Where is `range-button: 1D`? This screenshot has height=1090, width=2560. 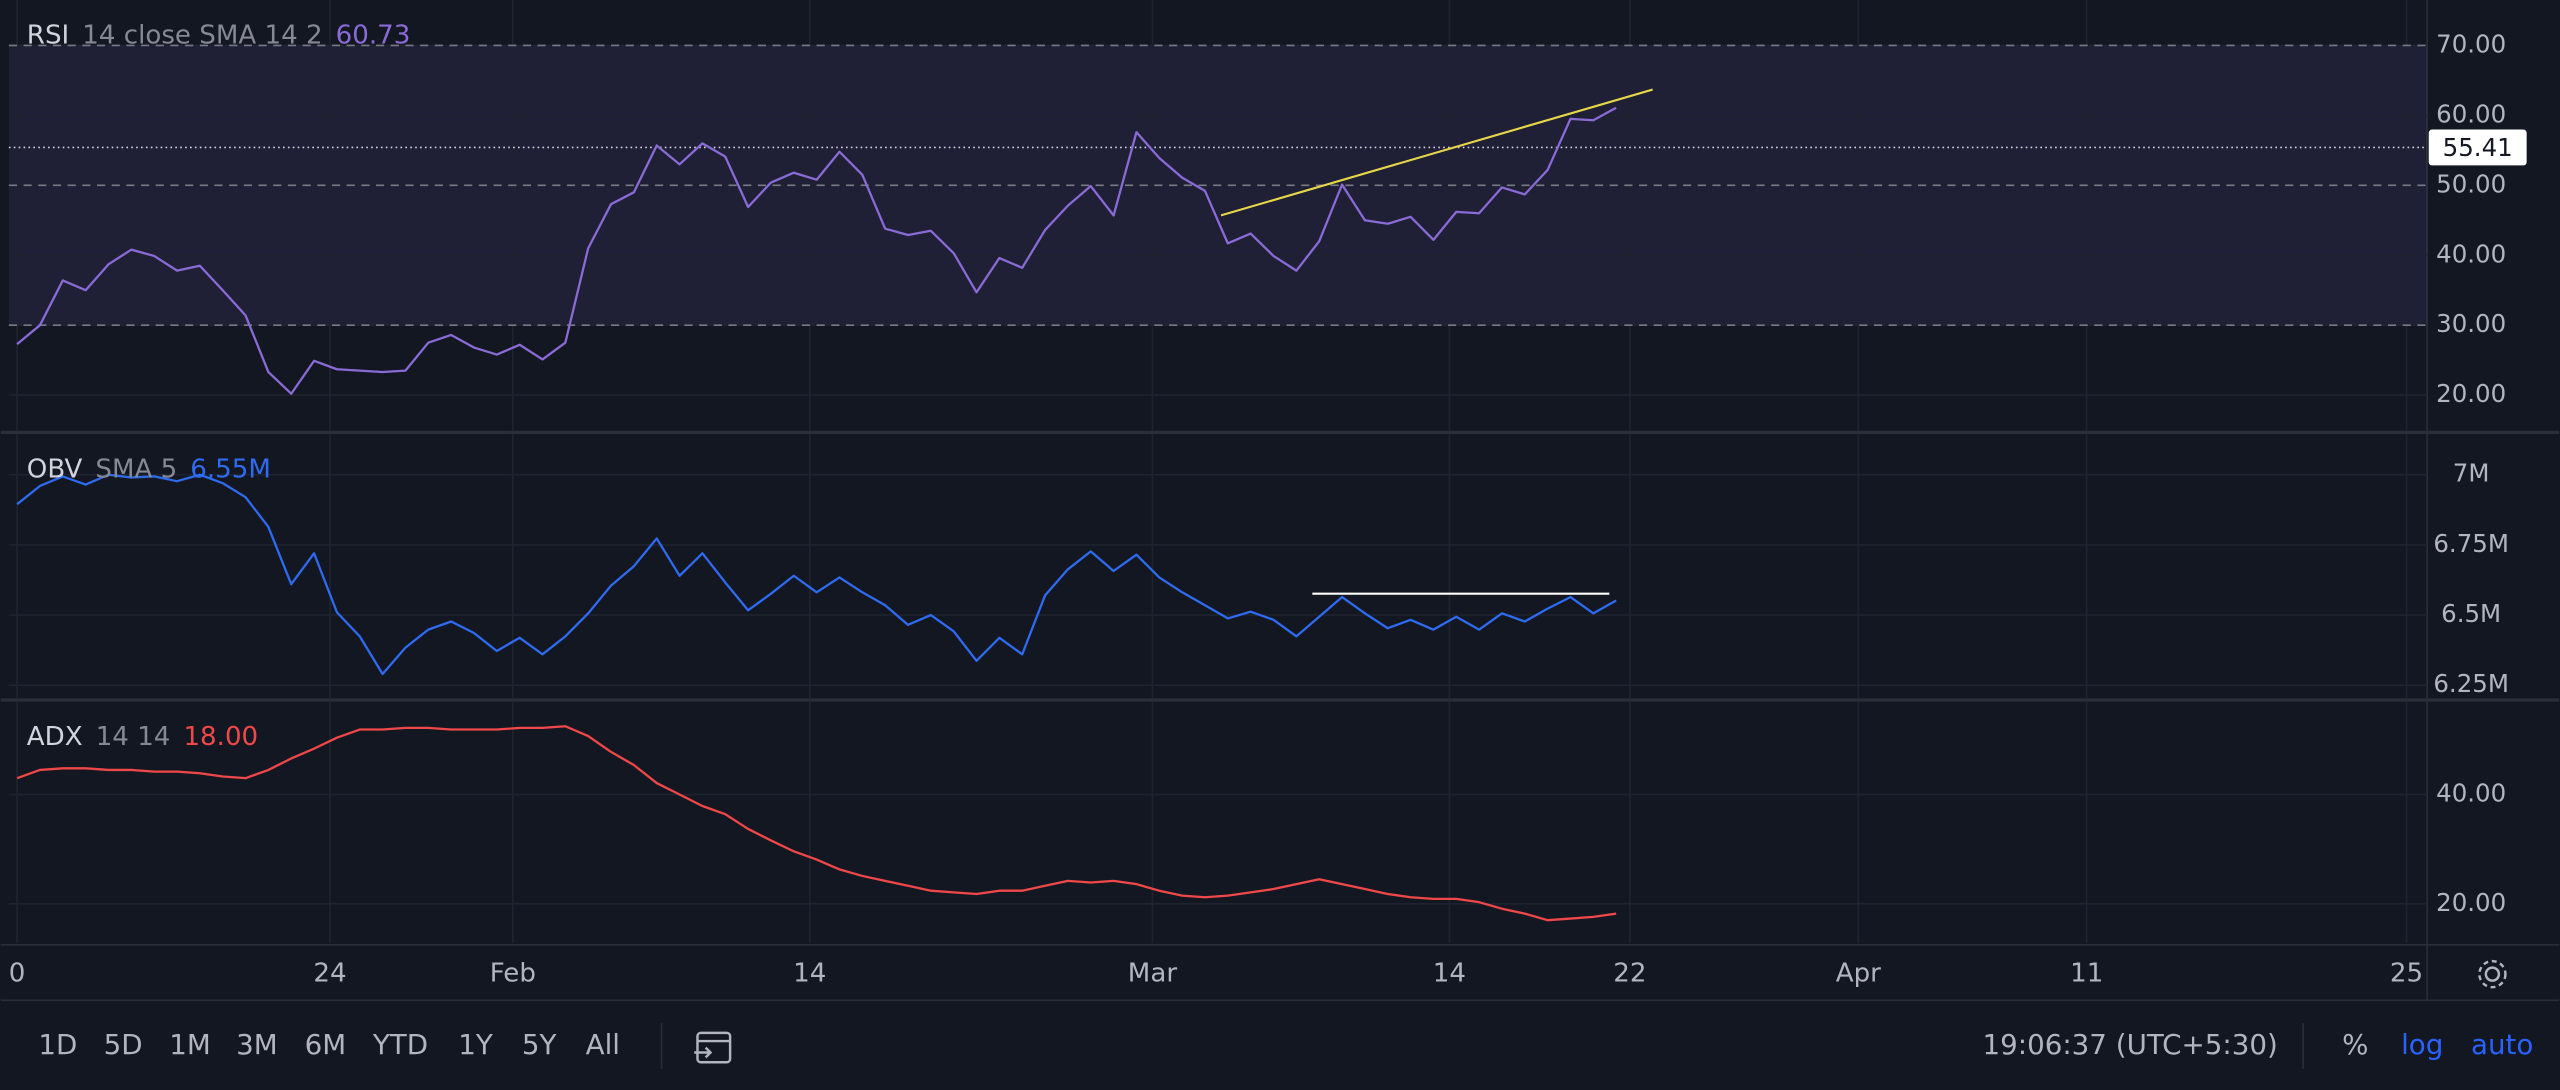 range-button: 1D is located at coordinates (57, 1044).